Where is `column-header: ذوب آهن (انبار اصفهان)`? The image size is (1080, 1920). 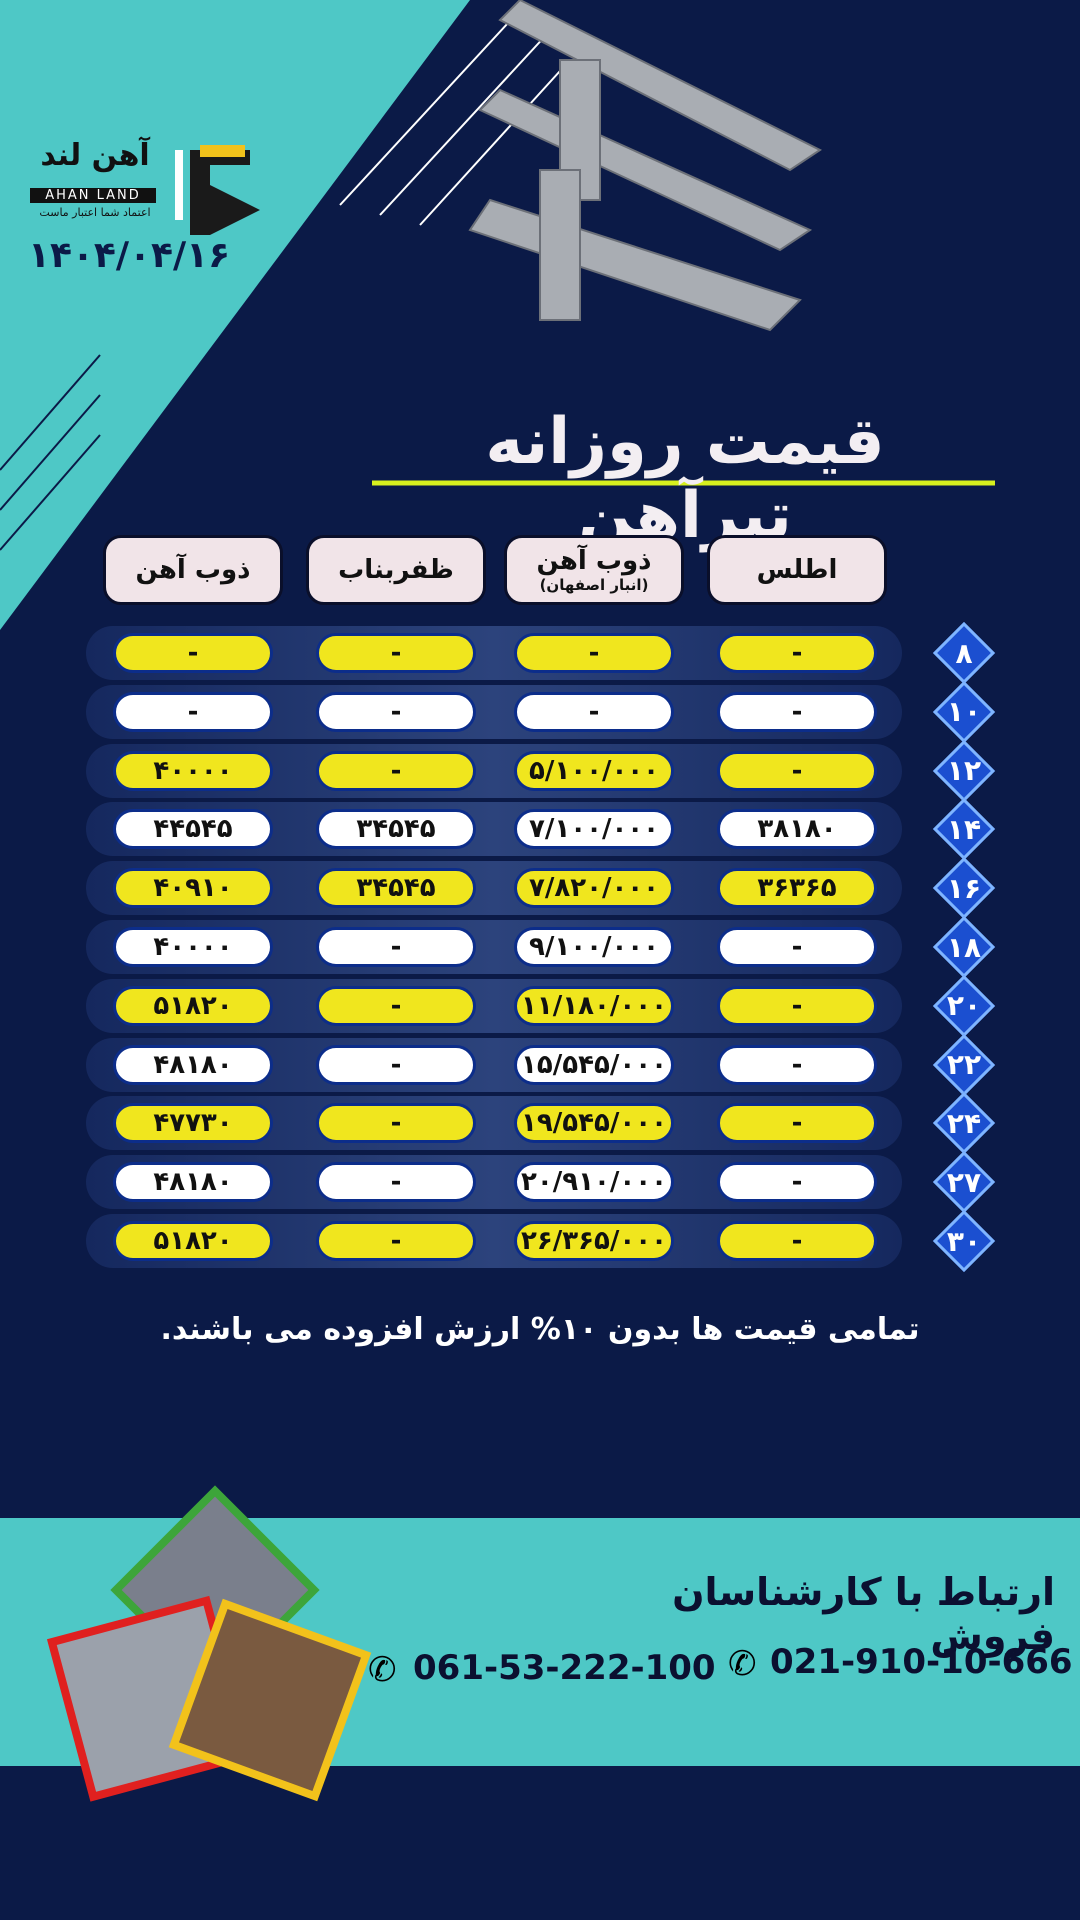 column-header: ذوب آهن (انبار اصفهان) is located at coordinates (594, 570).